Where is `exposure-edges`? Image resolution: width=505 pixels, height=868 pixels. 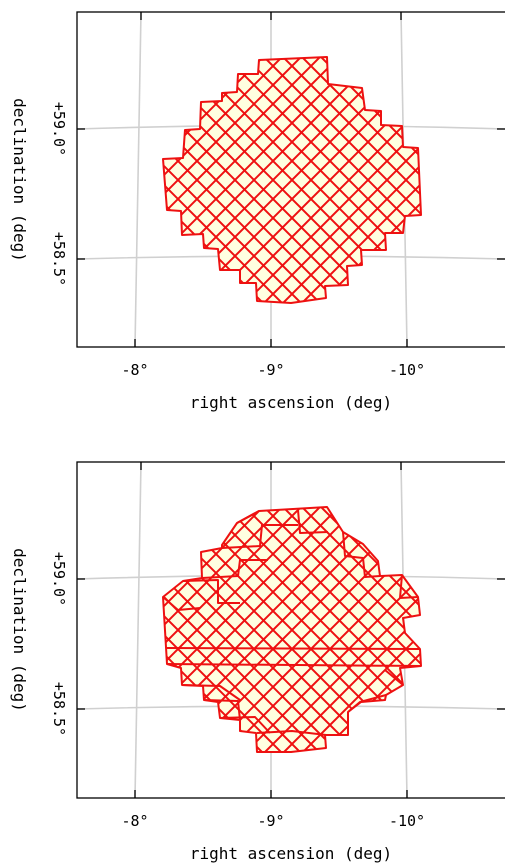
exposure-edges is located at coordinates (292, 622).